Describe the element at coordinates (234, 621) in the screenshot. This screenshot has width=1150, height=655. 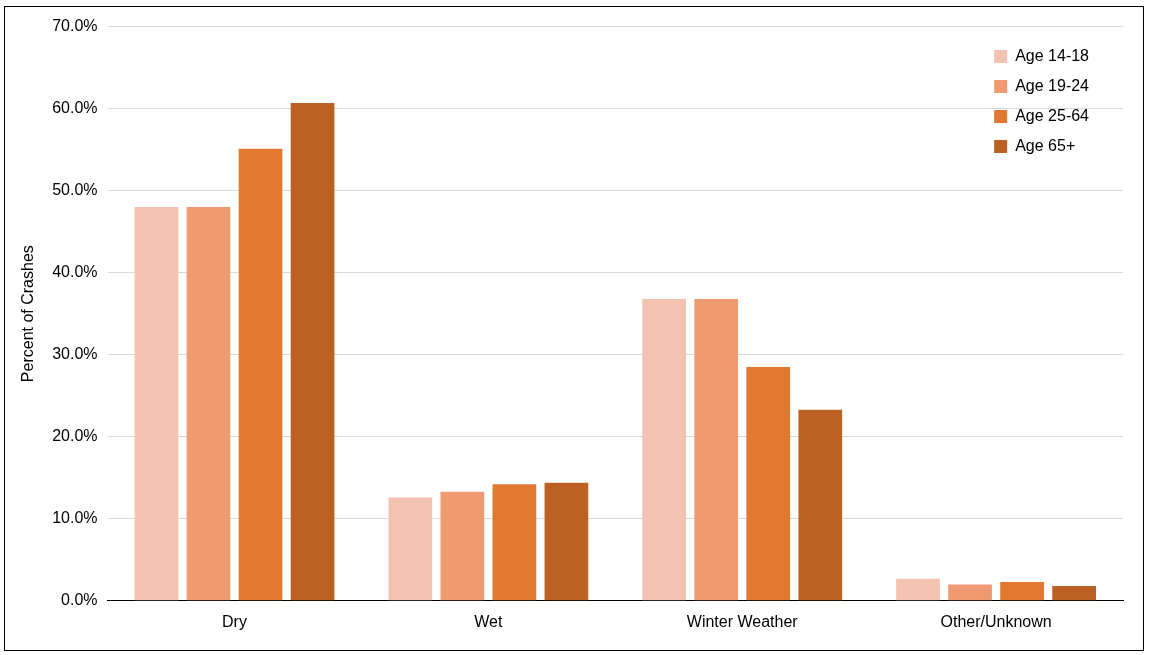
I see `x-tick-label: Dry` at that location.